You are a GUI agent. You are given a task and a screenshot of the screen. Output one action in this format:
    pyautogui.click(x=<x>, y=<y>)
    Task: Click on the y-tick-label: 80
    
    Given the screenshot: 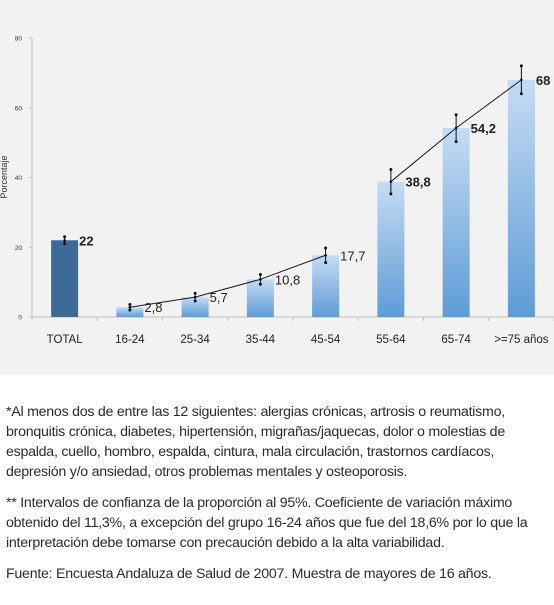 What is the action you would take?
    pyautogui.click(x=19, y=39)
    